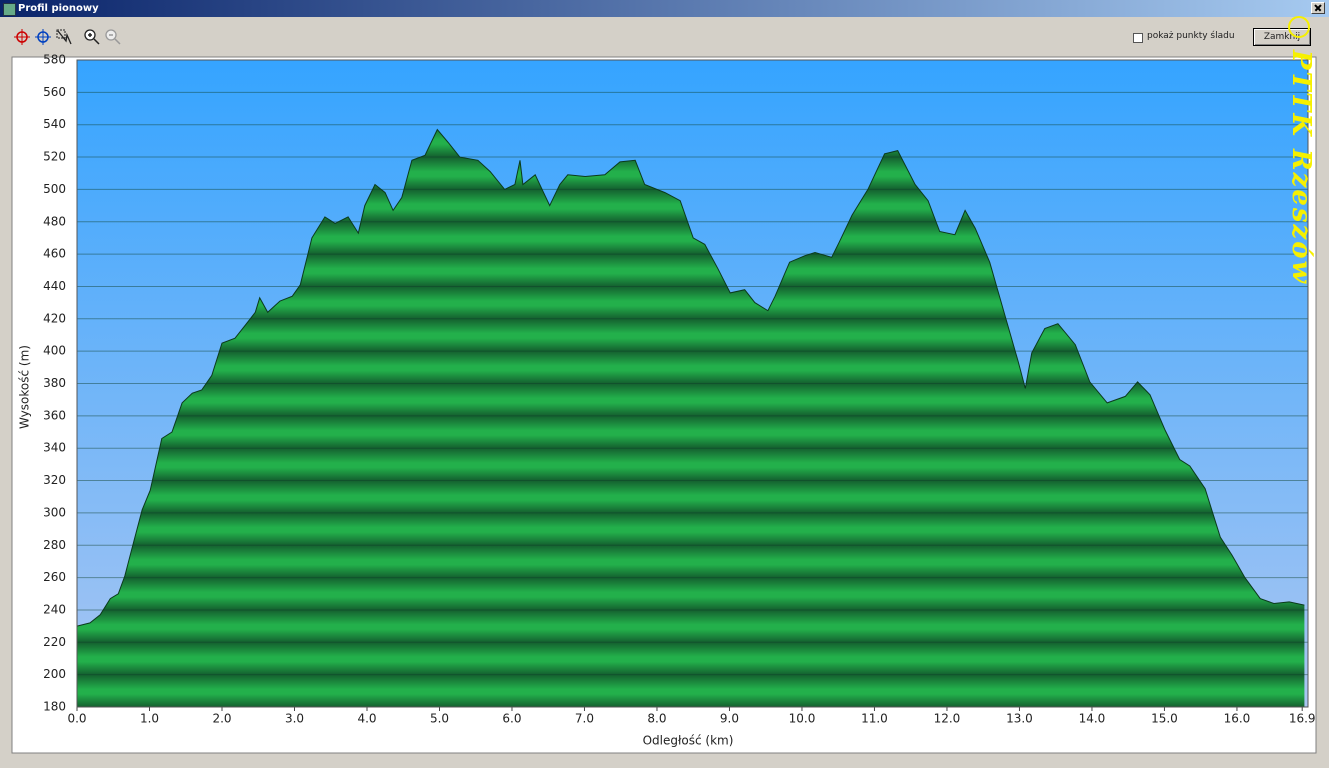 The width and height of the screenshot is (1329, 768). What do you see at coordinates (113, 37) in the screenshot?
I see `tool-zoom-out` at bounding box center [113, 37].